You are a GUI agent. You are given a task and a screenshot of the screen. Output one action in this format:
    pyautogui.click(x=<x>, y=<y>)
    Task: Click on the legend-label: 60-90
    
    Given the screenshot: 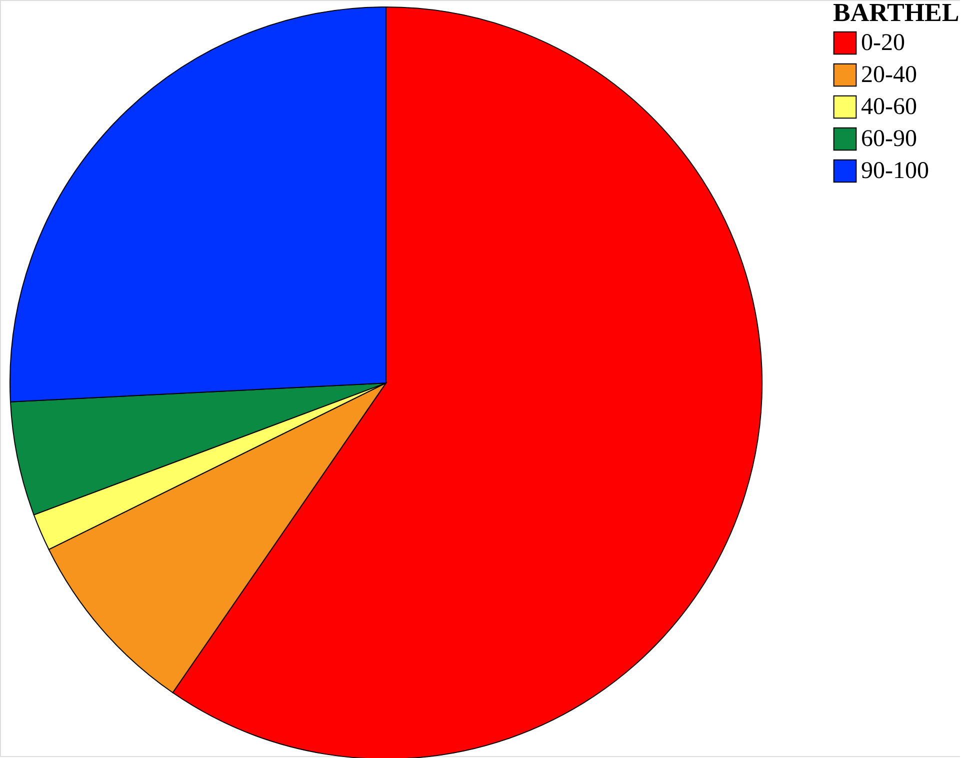 What is the action you would take?
    pyautogui.click(x=889, y=139)
    